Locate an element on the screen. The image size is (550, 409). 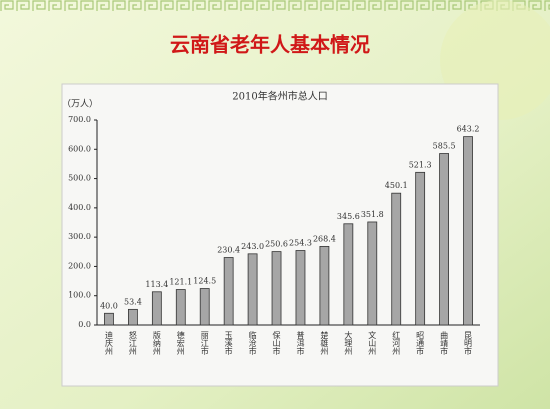
y-tick-label: 500.0 is located at coordinates (79, 178).